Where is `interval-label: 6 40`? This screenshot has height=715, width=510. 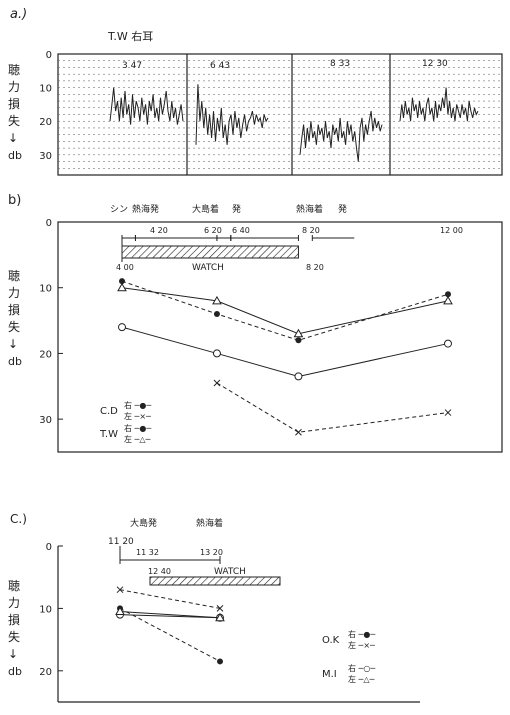
interval-label: 6 40 is located at coordinates (241, 230).